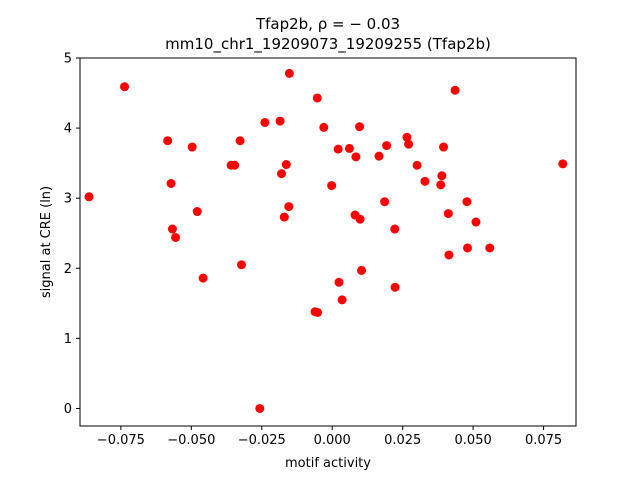 This screenshot has width=640, height=480. I want to click on y-tick-label: 3, so click(68, 199).